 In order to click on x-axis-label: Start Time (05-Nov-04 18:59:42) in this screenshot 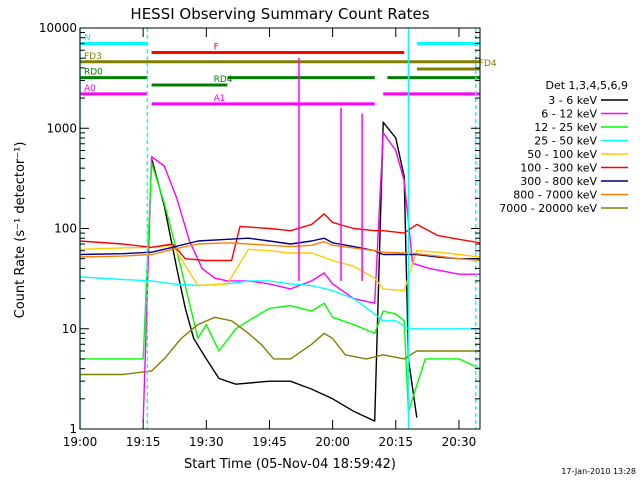, I will do `click(290, 464)`.